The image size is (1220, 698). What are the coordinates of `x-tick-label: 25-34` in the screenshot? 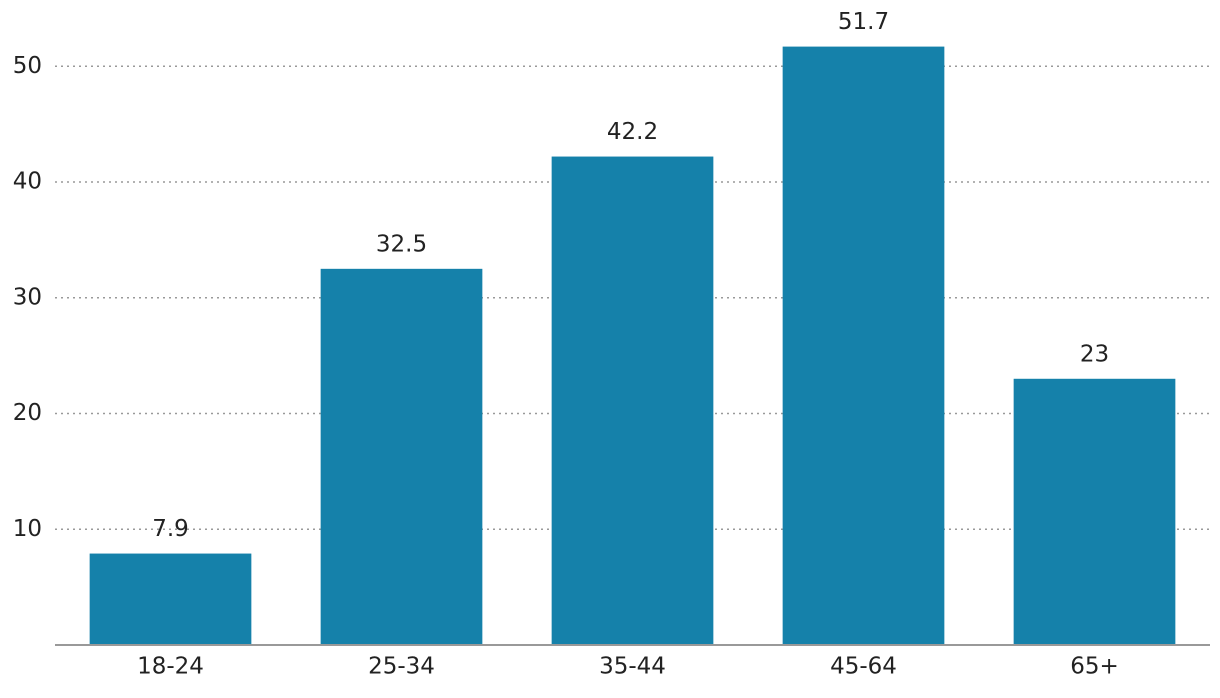 It's located at (401, 667).